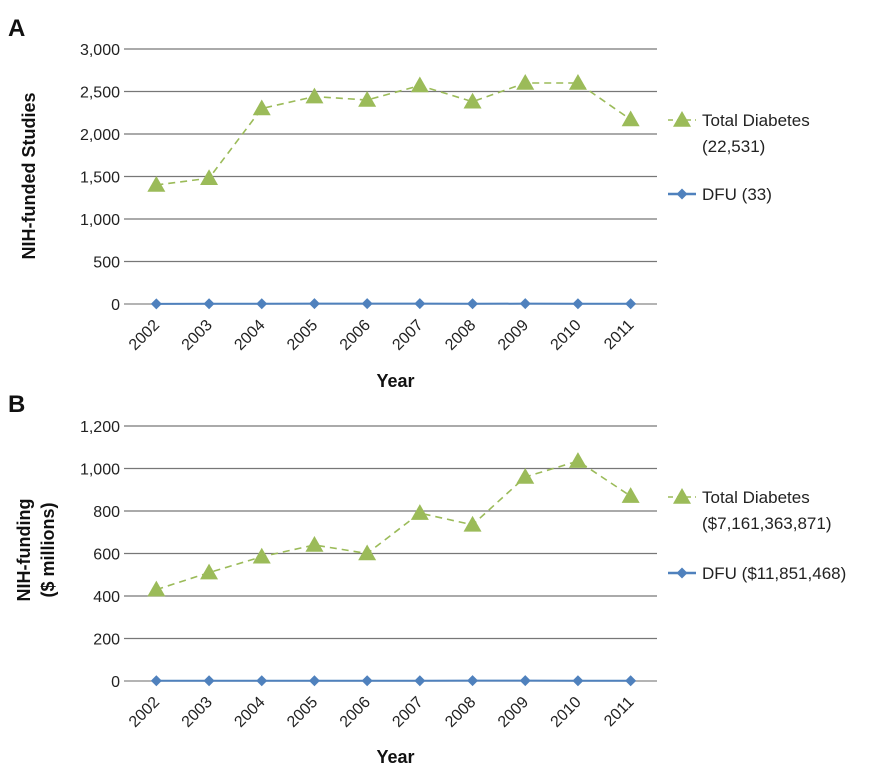  I want to click on y-axis-title: ($ millions), so click(48, 549).